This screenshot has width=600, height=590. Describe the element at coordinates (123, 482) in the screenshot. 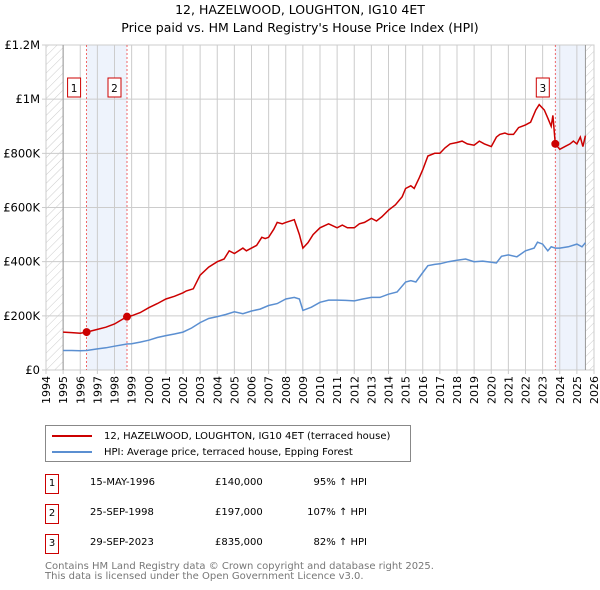

I see `sale-date: 15-MAY-1996` at that location.